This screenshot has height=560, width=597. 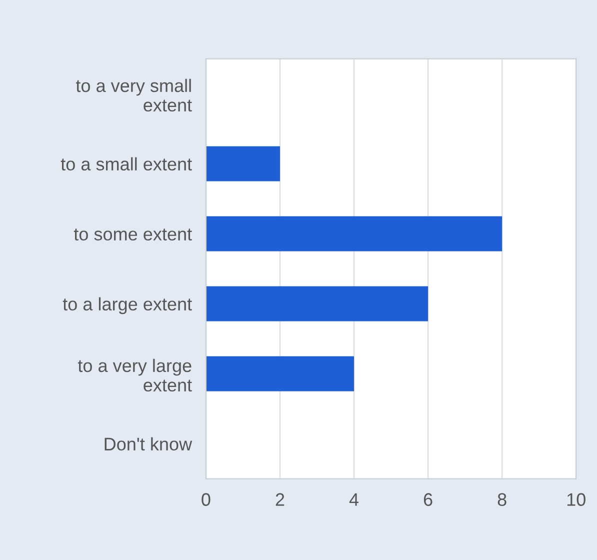 What do you see at coordinates (126, 164) in the screenshot?
I see `y-tick-label: to a small extent` at bounding box center [126, 164].